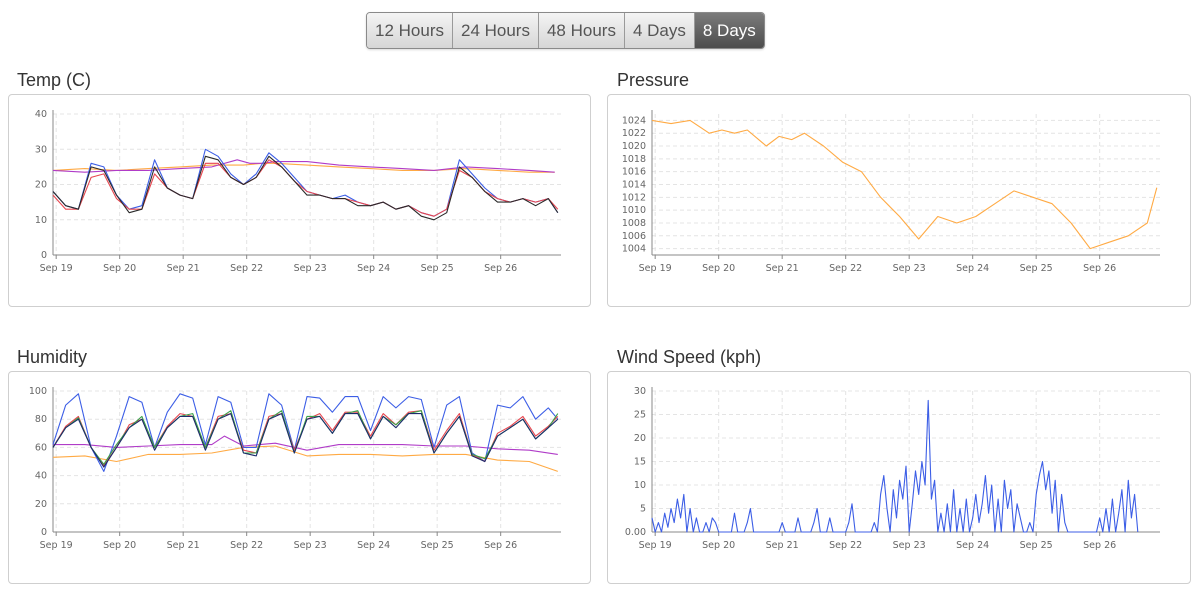 Image resolution: width=1201 pixels, height=600 pixels. What do you see at coordinates (41, 447) in the screenshot?
I see `y-tick-label: 60` at bounding box center [41, 447].